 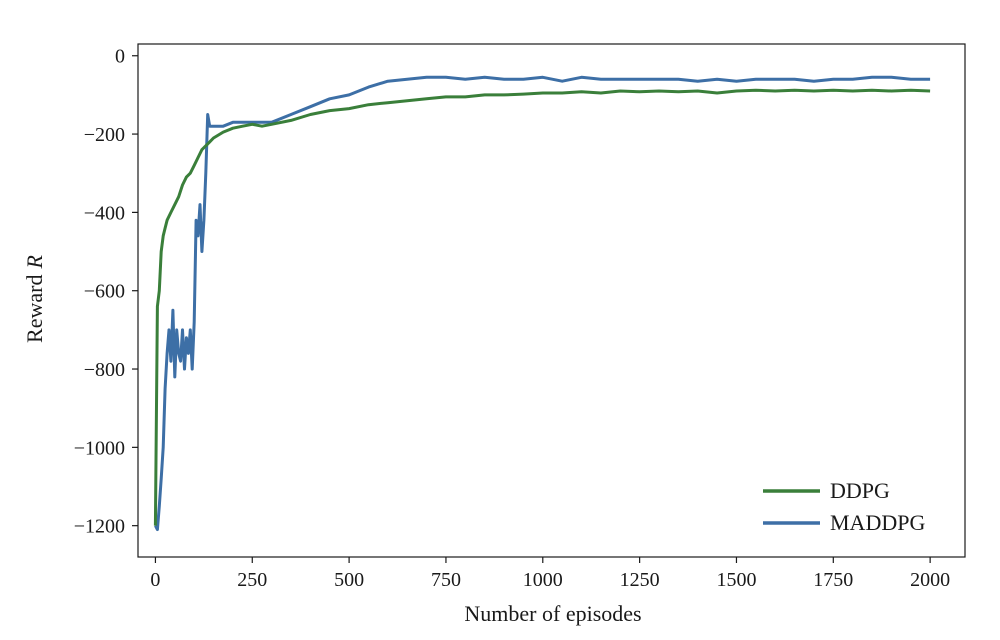 What do you see at coordinates (349, 580) in the screenshot?
I see `x-tick-label: 500` at bounding box center [349, 580].